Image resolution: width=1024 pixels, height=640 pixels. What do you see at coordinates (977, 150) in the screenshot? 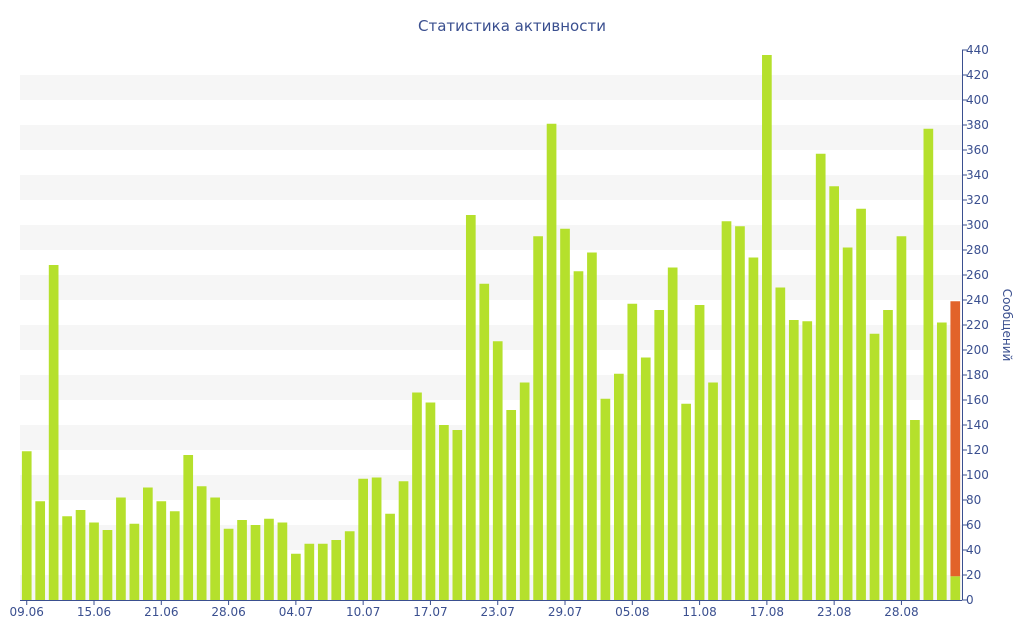
I see `y-tick-label: 360` at bounding box center [977, 150].